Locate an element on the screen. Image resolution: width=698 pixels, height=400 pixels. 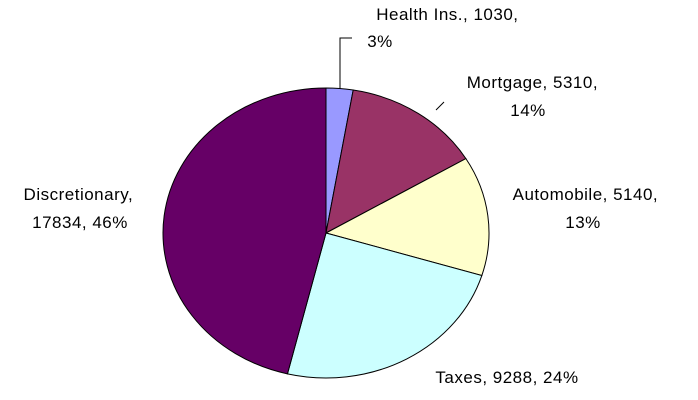
data-label: Health Ins., 1030, 3% is located at coordinates (445, 28).